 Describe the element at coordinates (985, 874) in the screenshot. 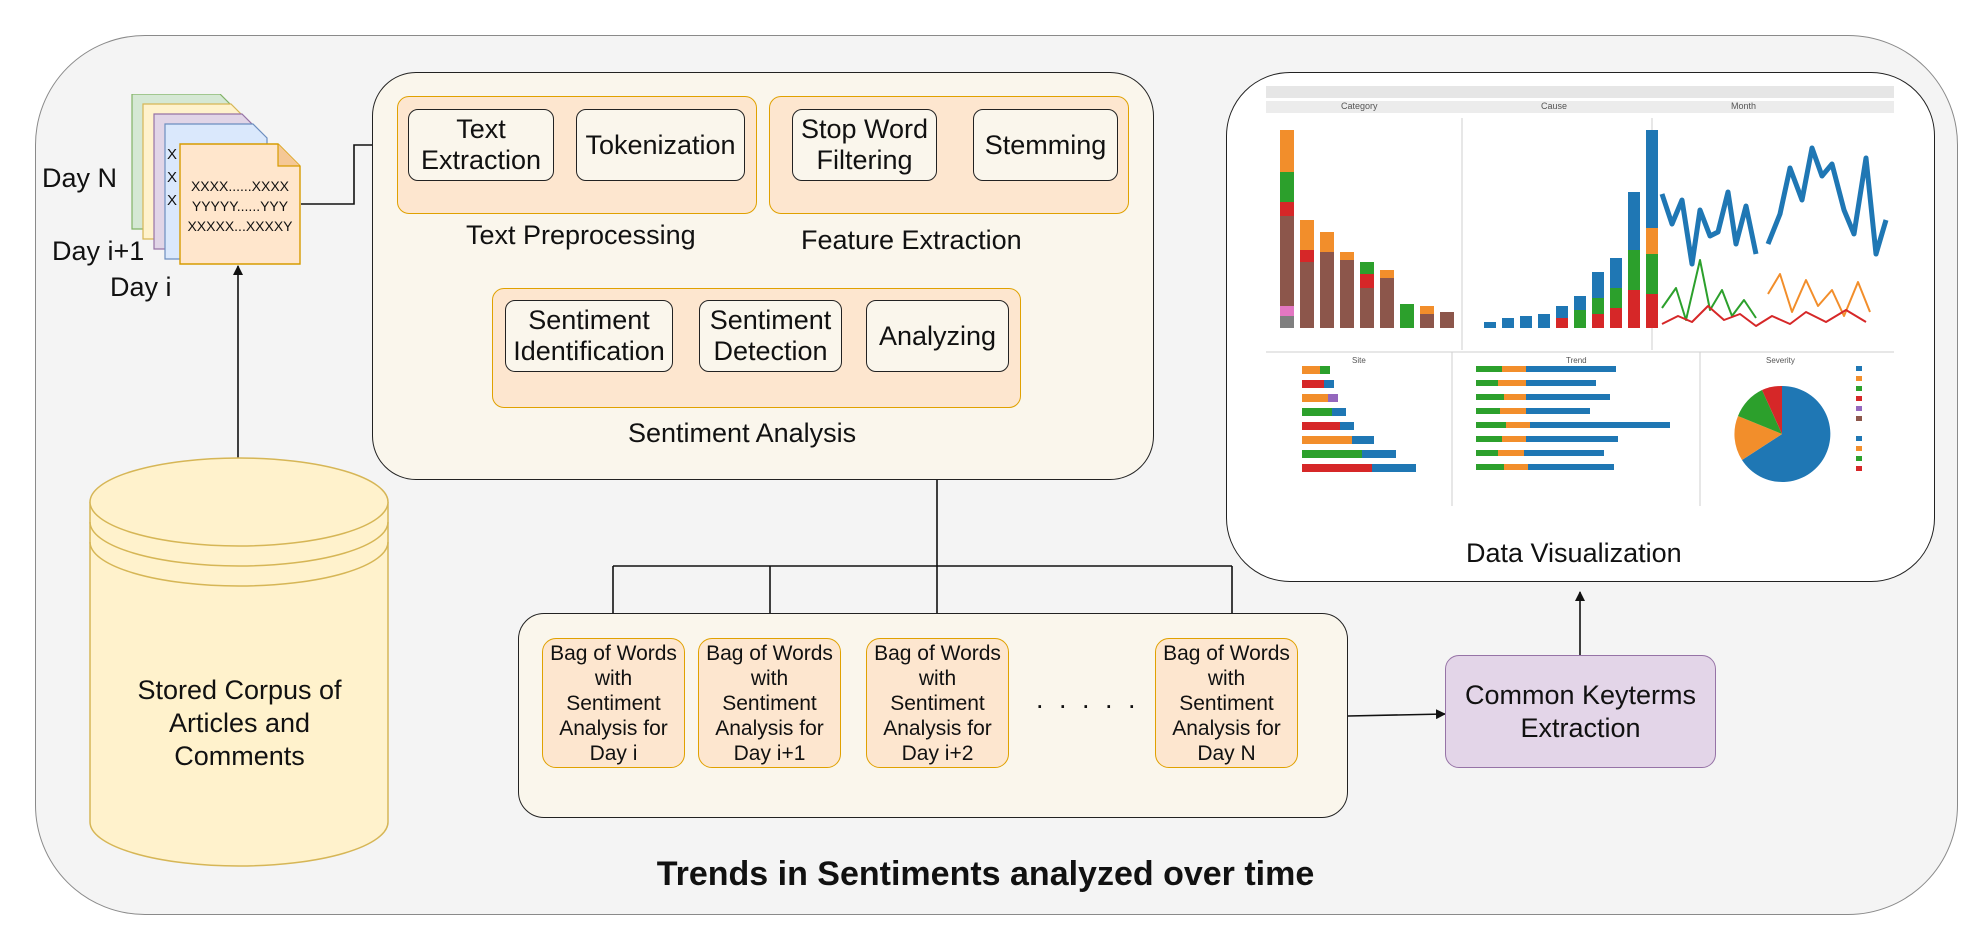

I see `footer-title: Trends in Sentiments analyzed over time` at that location.